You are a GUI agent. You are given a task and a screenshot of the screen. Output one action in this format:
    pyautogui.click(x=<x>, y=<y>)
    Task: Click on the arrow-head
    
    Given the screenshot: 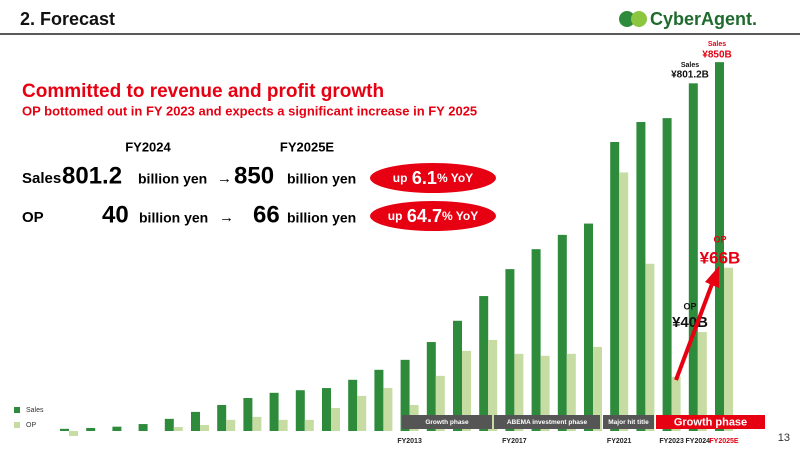 What is the action you would take?
    pyautogui.click(x=712, y=277)
    